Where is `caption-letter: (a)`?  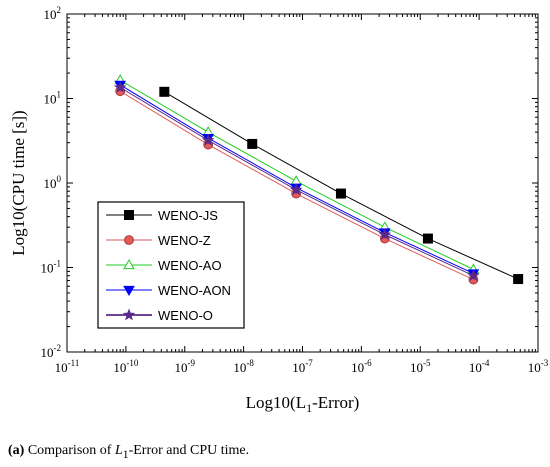 caption-letter: (a) is located at coordinates (16, 450).